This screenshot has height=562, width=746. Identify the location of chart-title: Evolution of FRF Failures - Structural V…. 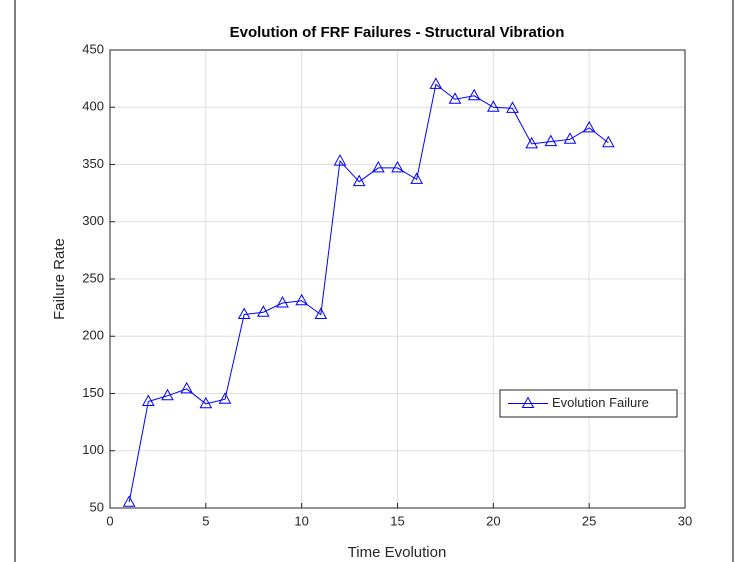
(397, 32).